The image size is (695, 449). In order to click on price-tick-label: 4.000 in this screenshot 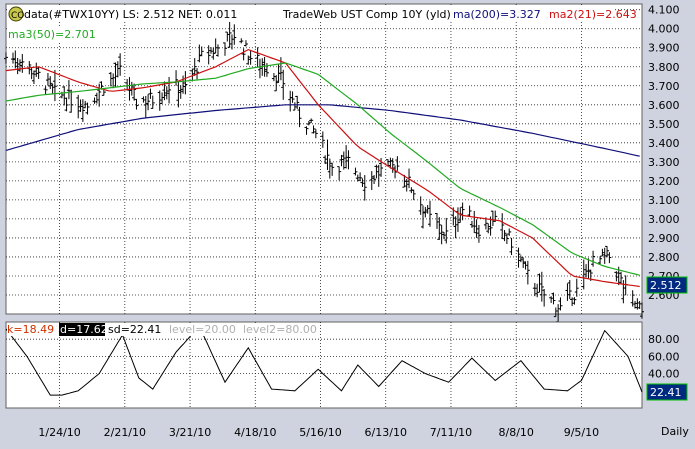, I will do `click(664, 29)`.